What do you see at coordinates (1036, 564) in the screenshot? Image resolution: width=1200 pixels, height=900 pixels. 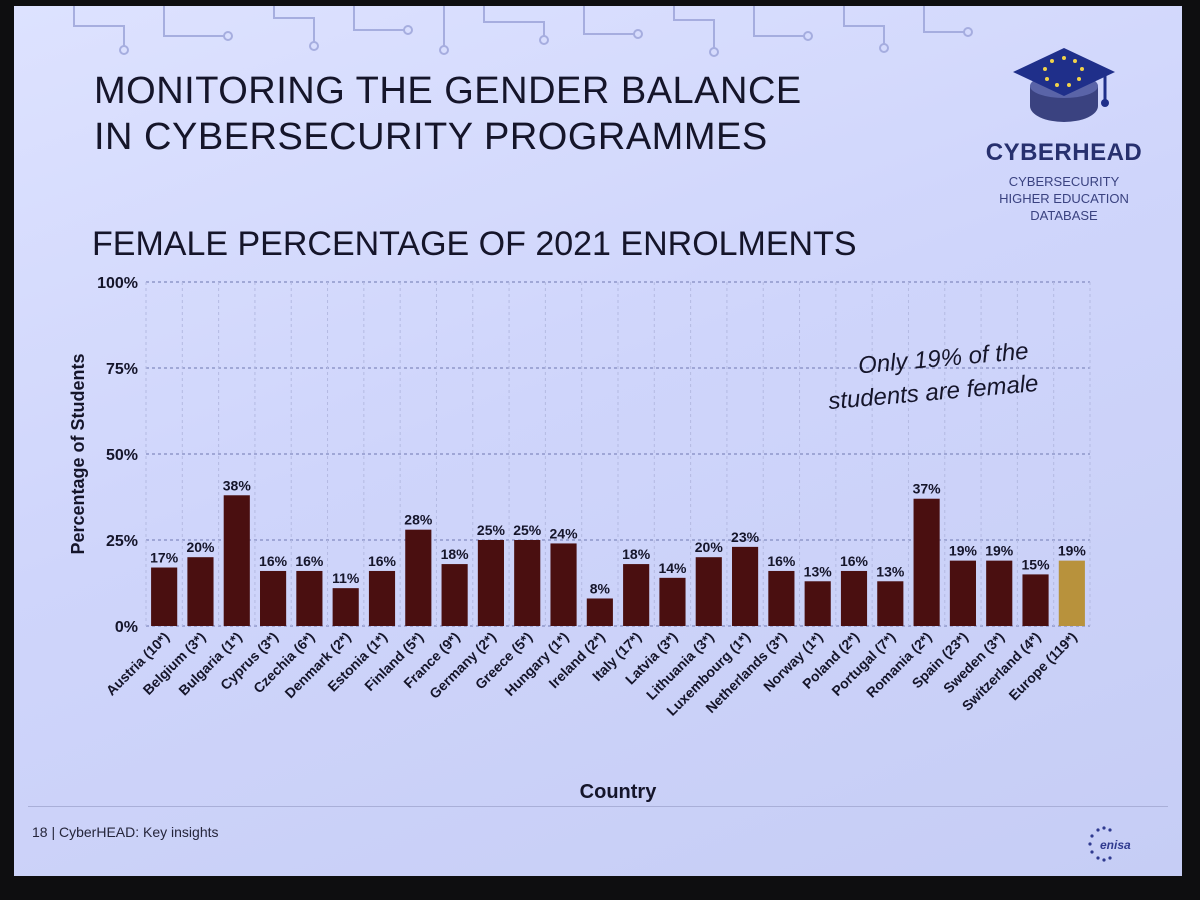 I see `data-label: 15%` at bounding box center [1036, 564].